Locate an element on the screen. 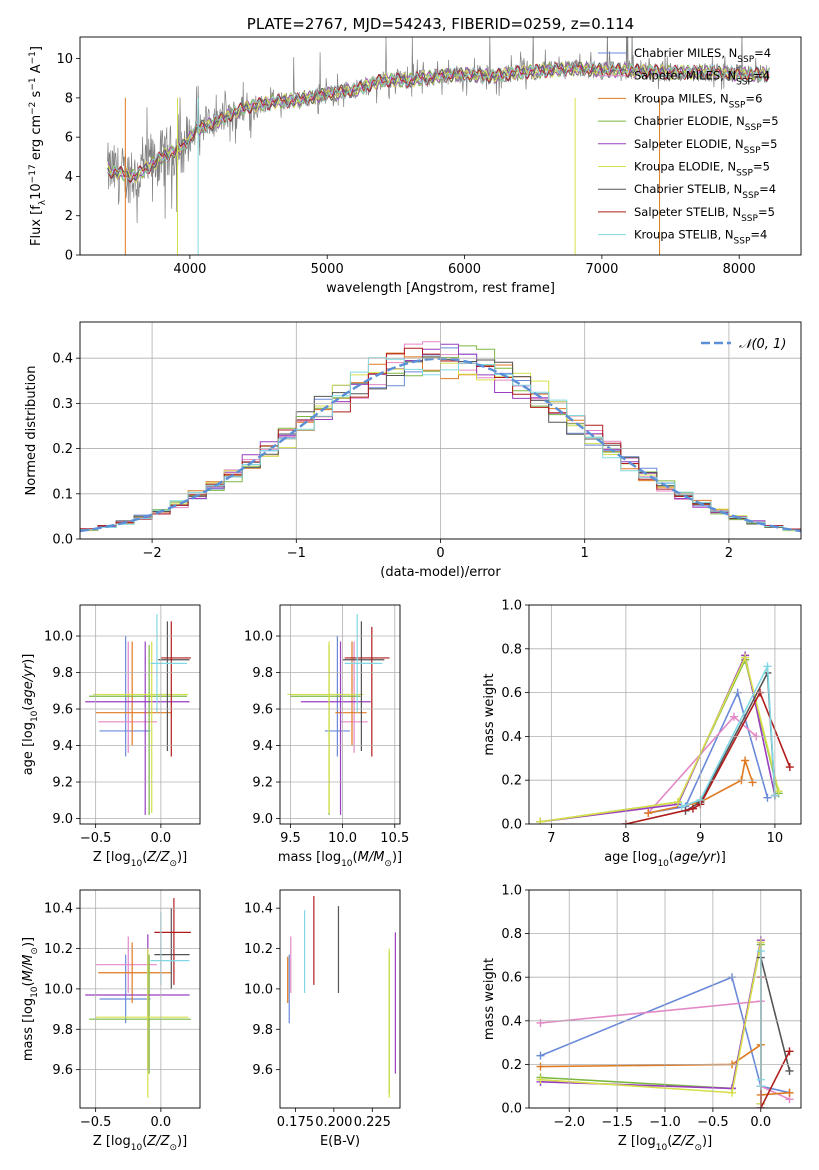 The image size is (819, 1170). legend-label: Salpeter MILES, NSSP=4 is located at coordinates (702, 78).